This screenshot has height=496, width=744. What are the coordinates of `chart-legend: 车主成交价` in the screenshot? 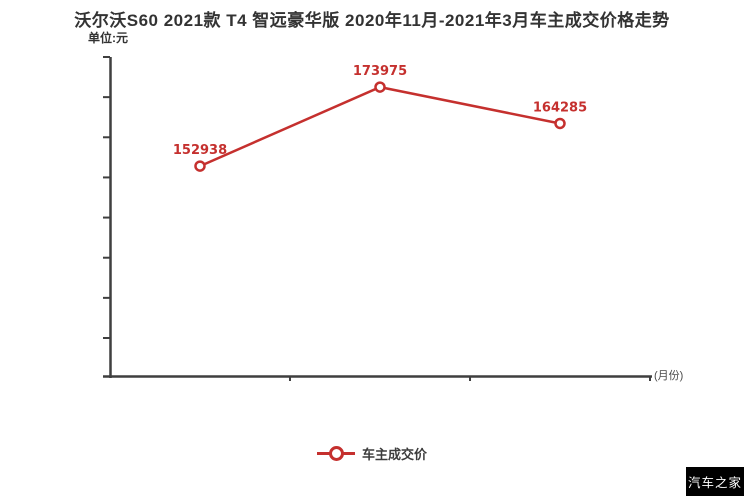 It's located at (372, 453).